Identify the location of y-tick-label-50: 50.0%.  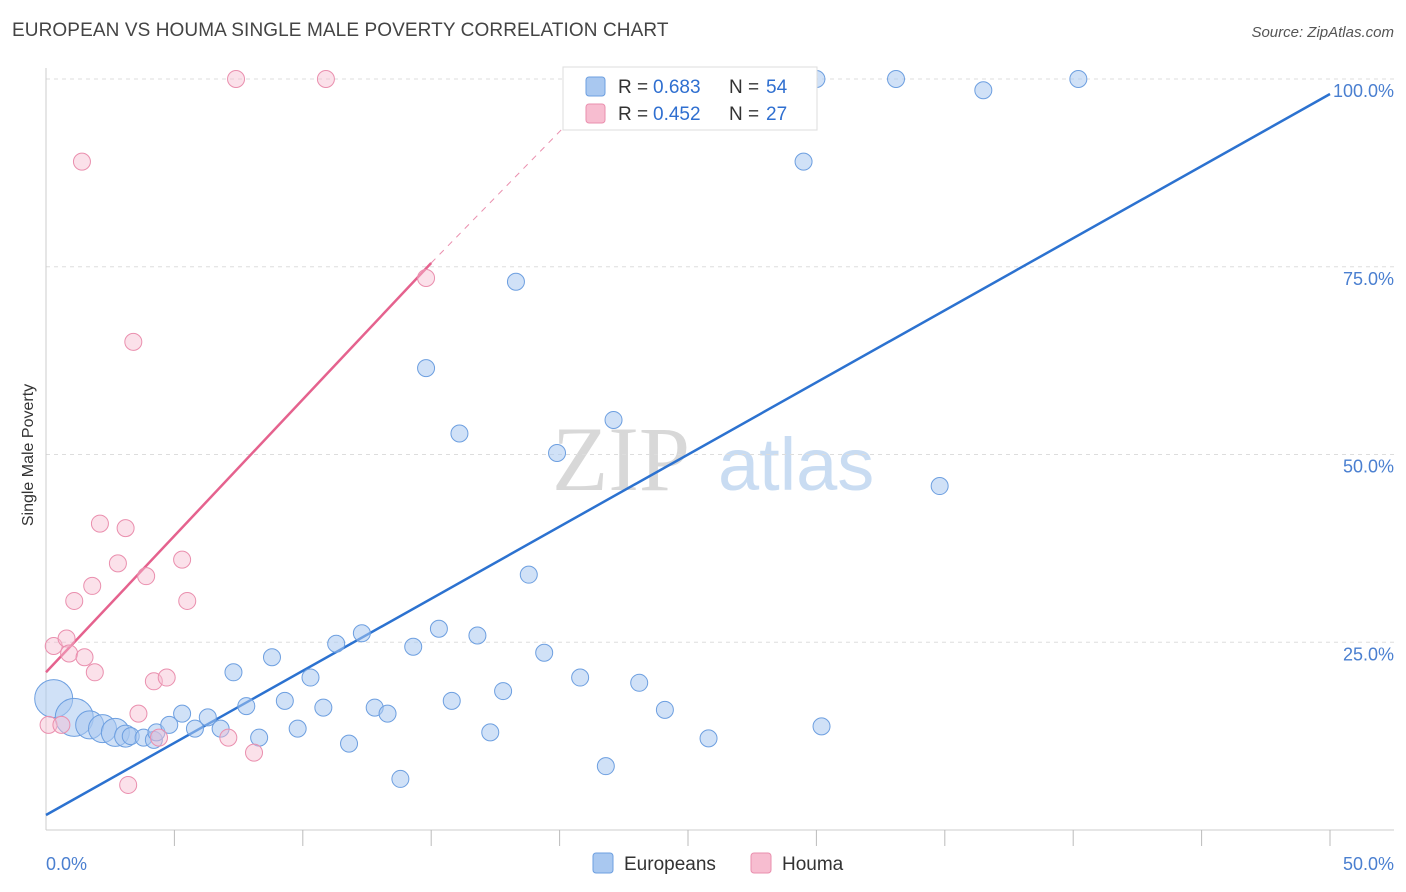
(1368, 467).